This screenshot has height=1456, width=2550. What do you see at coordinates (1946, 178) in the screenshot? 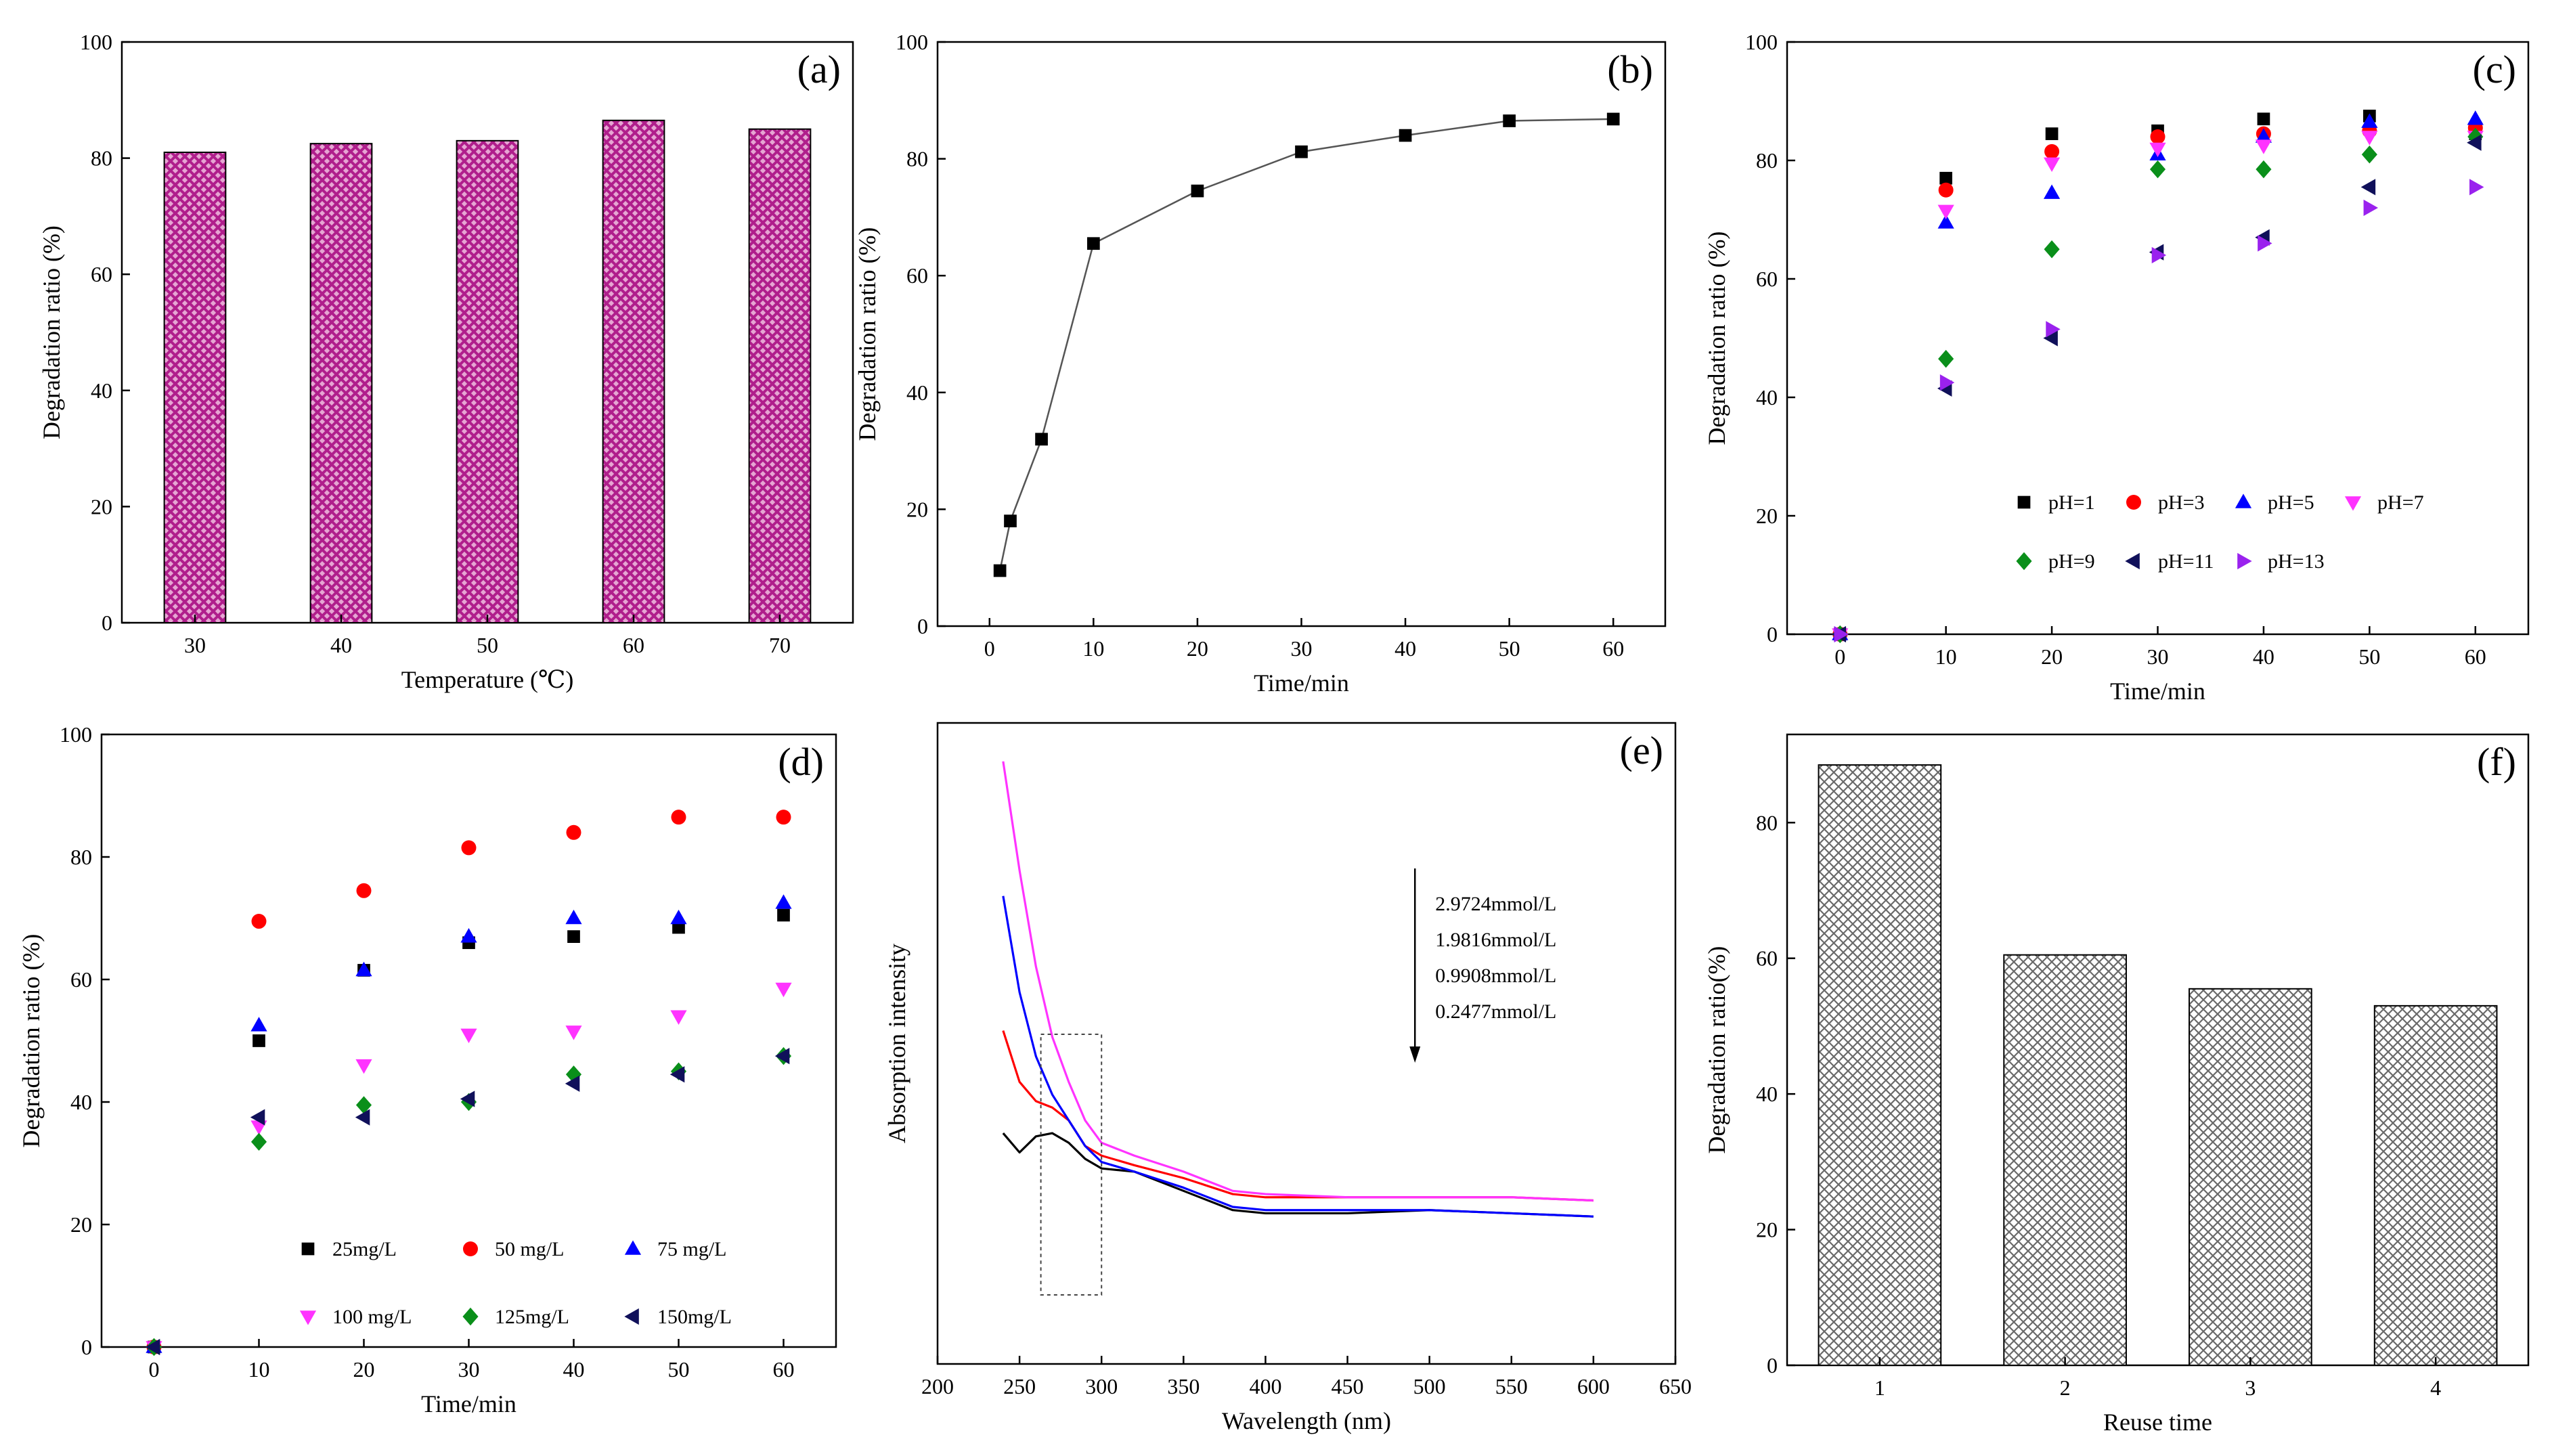
I see `point-pH1-t10` at bounding box center [1946, 178].